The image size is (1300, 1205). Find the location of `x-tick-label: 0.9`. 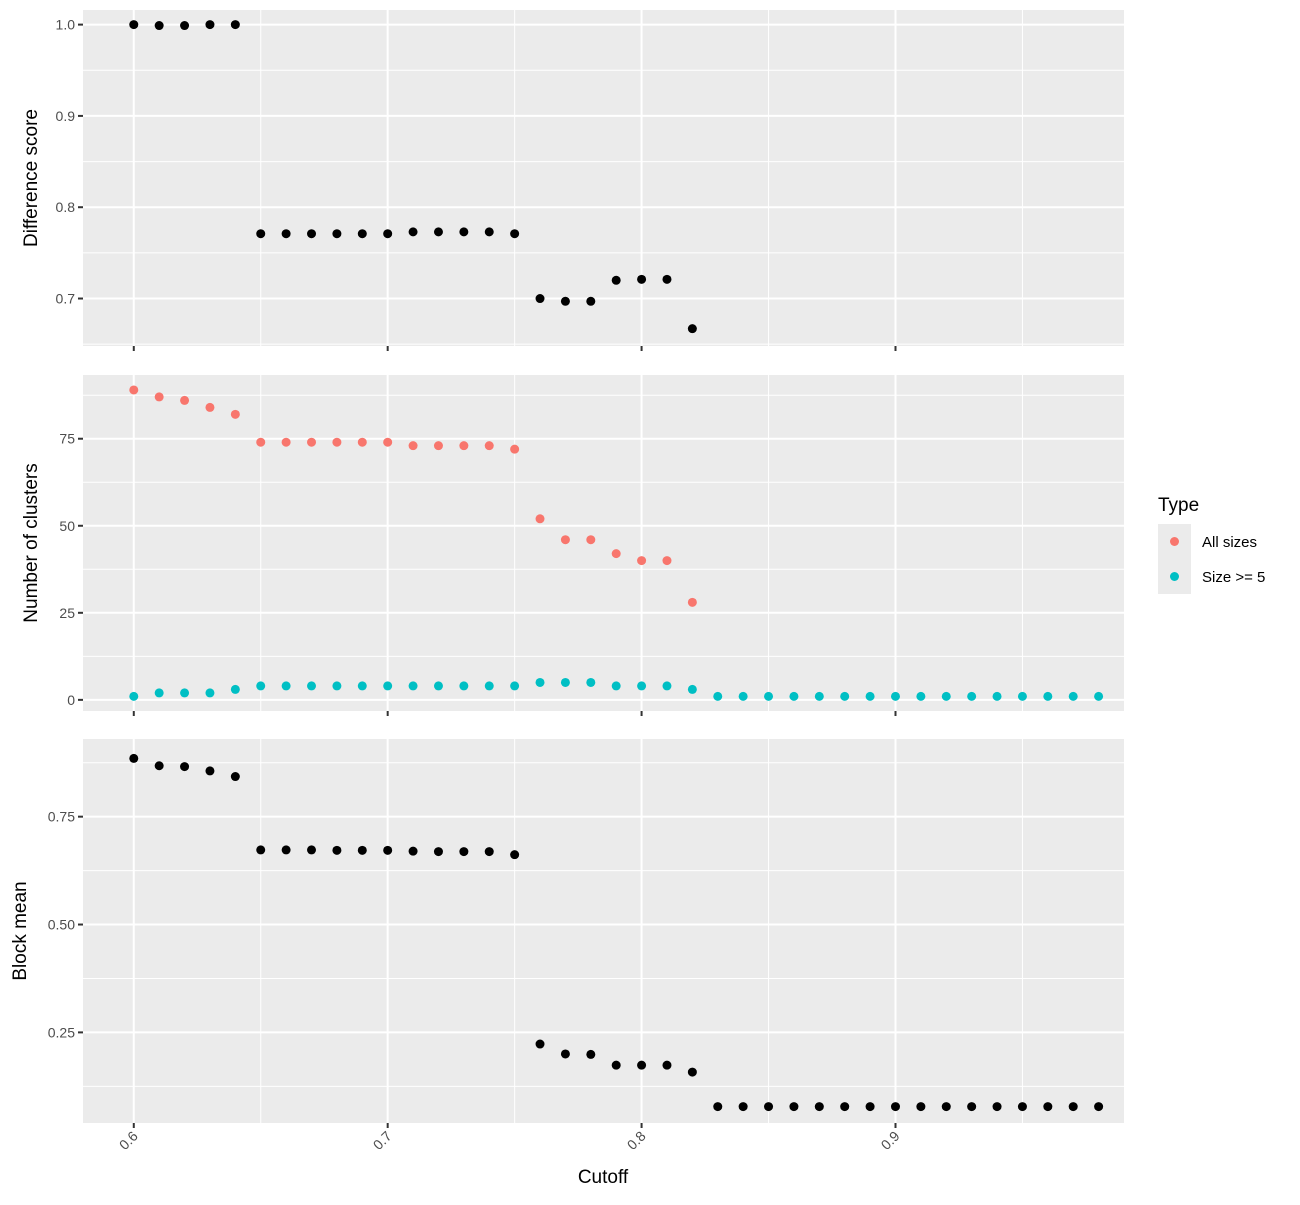

x-tick-label: 0.9 is located at coordinates (890, 1140).